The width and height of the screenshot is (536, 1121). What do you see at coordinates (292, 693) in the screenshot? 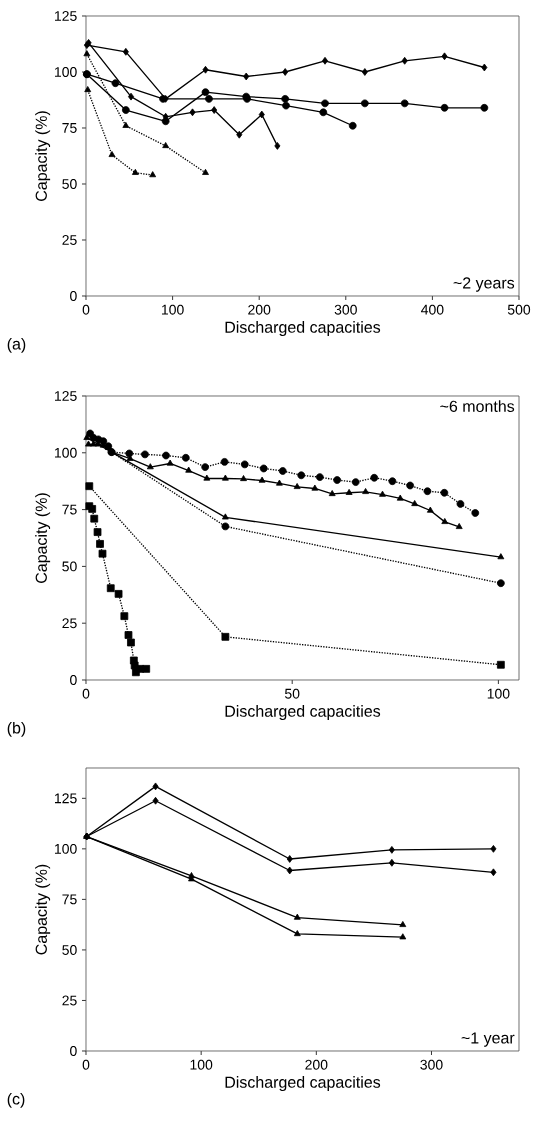
I see `x-tick-label: 50` at bounding box center [292, 693].